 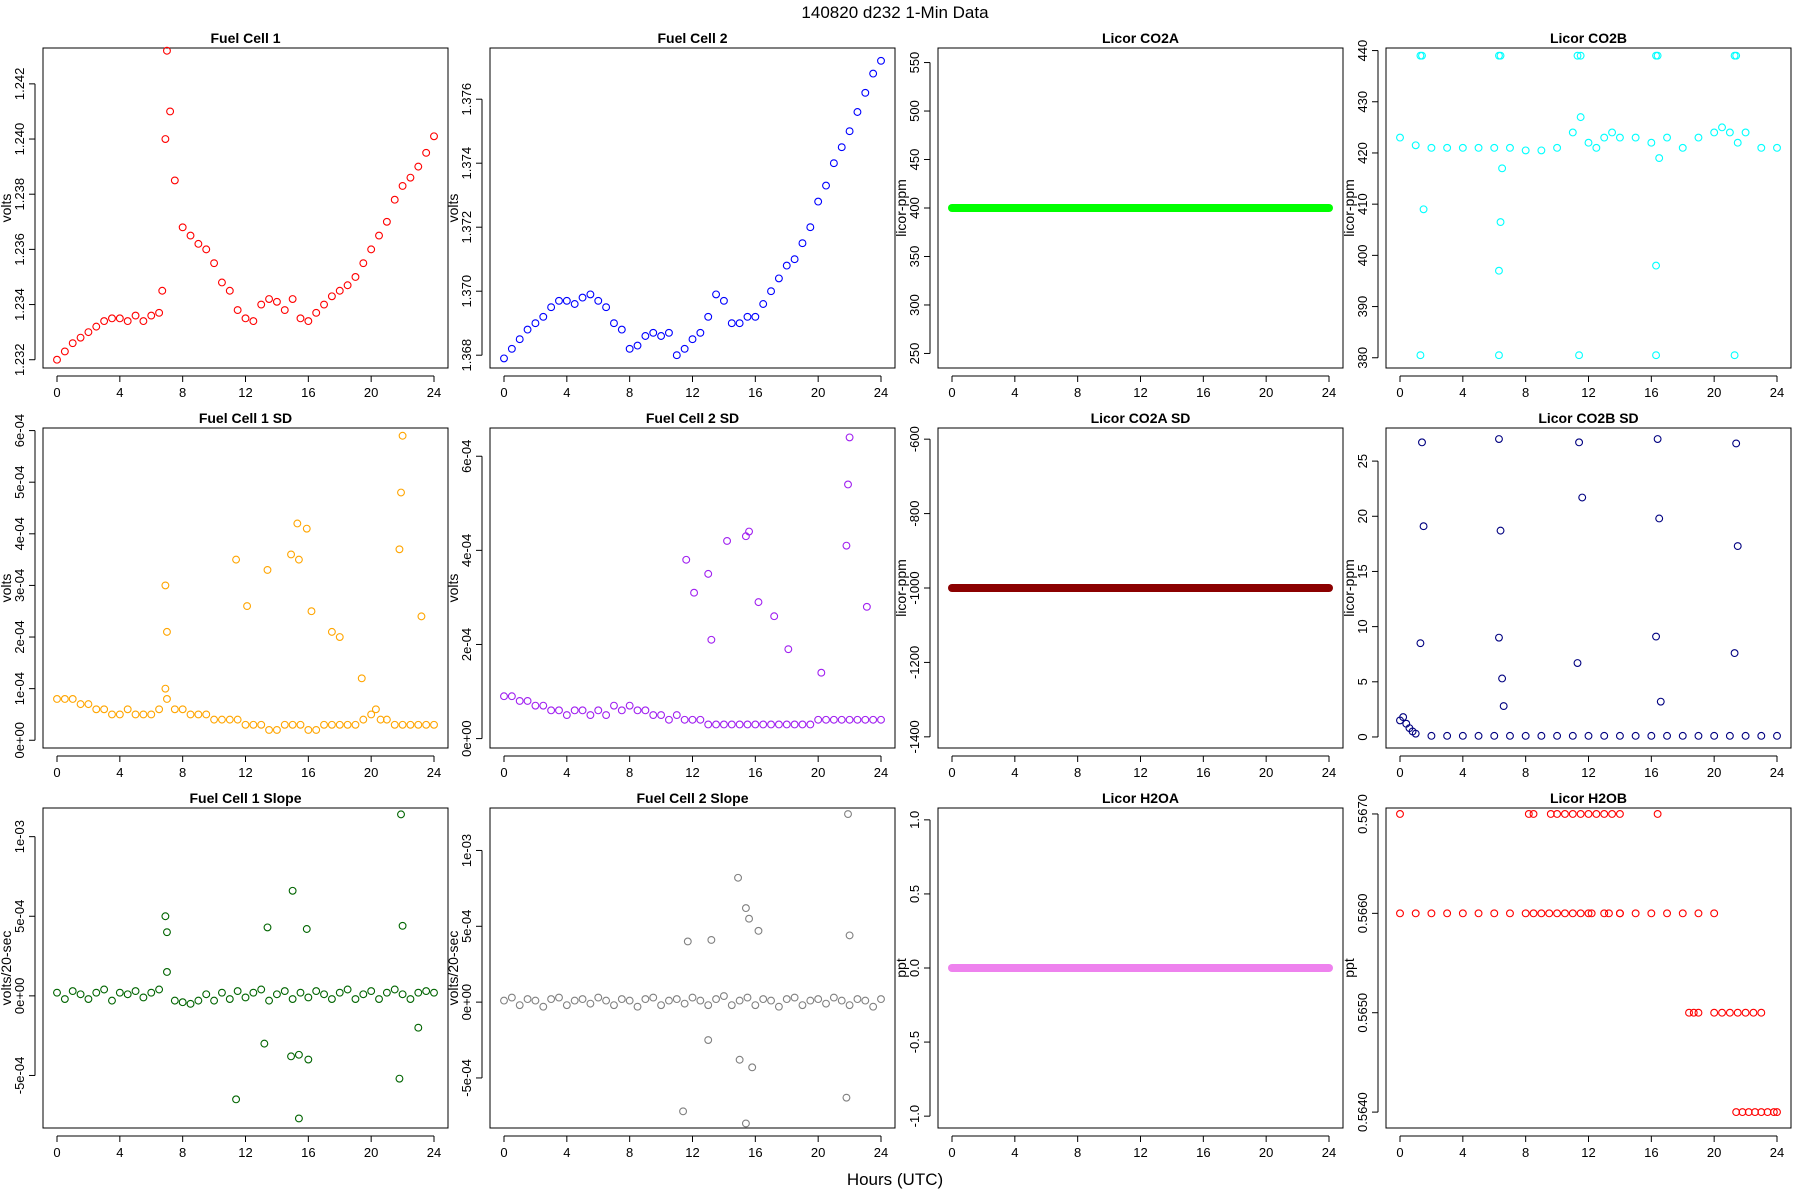 What do you see at coordinates (466, 227) in the screenshot?
I see `y-tick-label: 1.372` at bounding box center [466, 227].